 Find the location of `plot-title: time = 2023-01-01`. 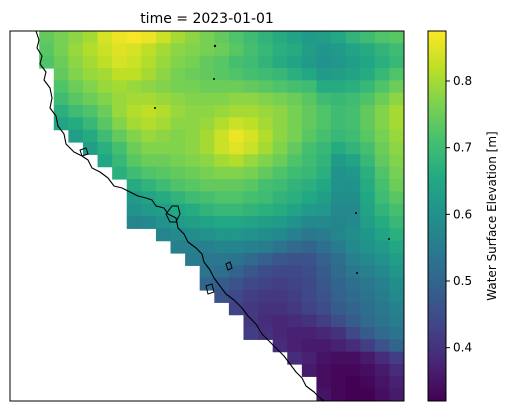

plot-title: time = 2023-01-01 is located at coordinates (207, 19).